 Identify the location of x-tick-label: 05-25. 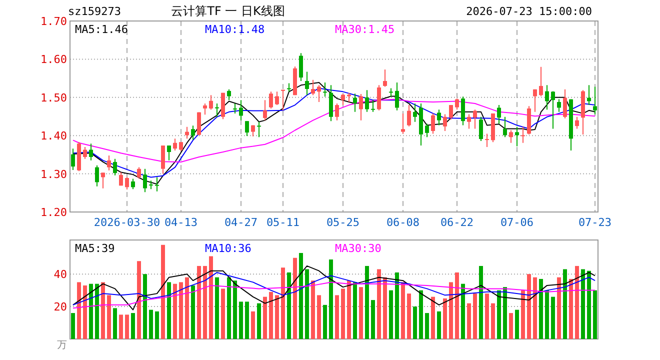
(343, 222).